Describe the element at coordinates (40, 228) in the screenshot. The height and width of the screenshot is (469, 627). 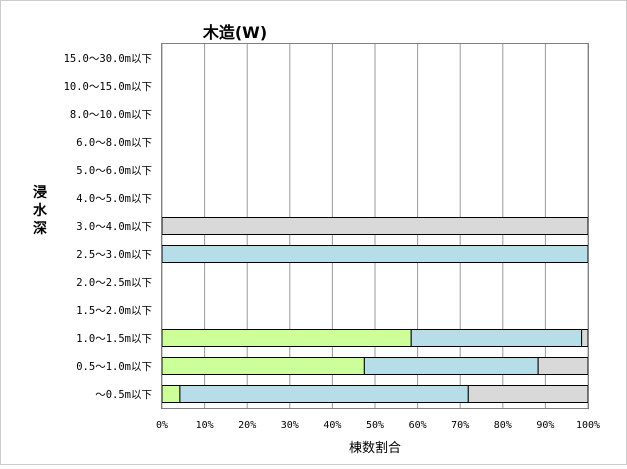
I see `y-axis-label-char: 深` at that location.